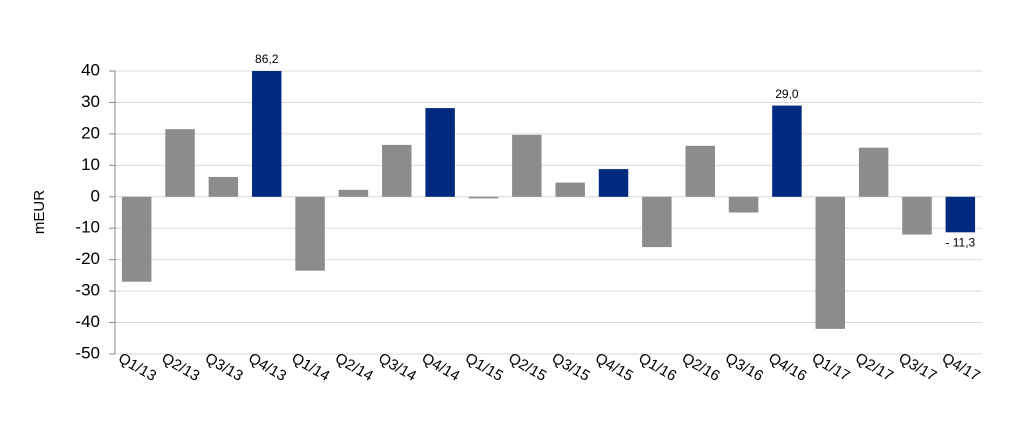  What do you see at coordinates (701, 367) in the screenshot?
I see `x-tick-label: Q2/16` at bounding box center [701, 367].